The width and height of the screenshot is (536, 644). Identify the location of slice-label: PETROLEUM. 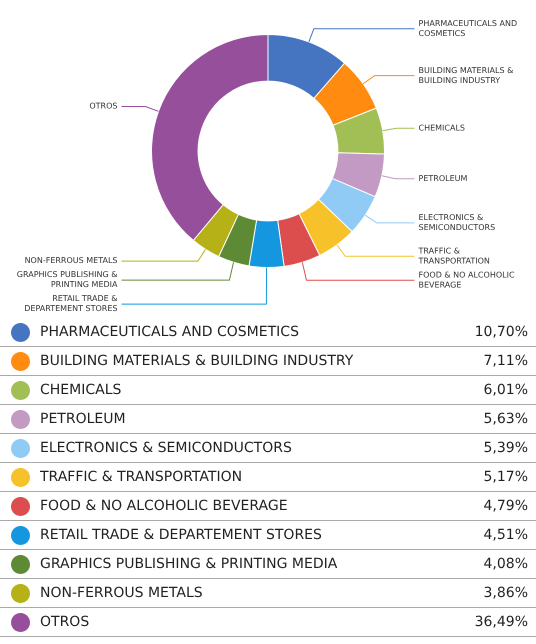
(443, 178).